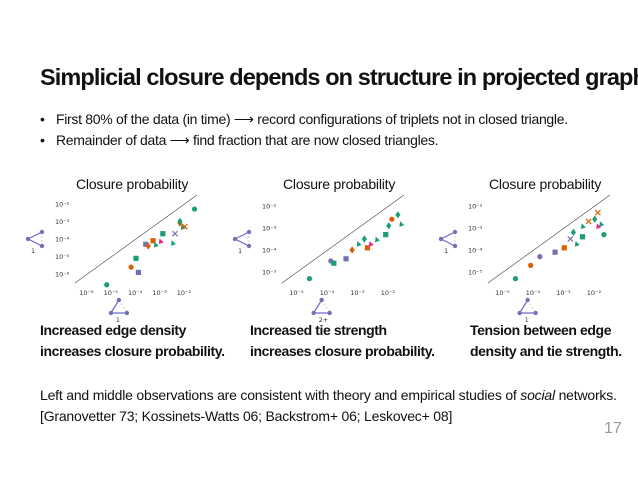  I want to click on y-tick-label: 10⁻², so click(475, 207).